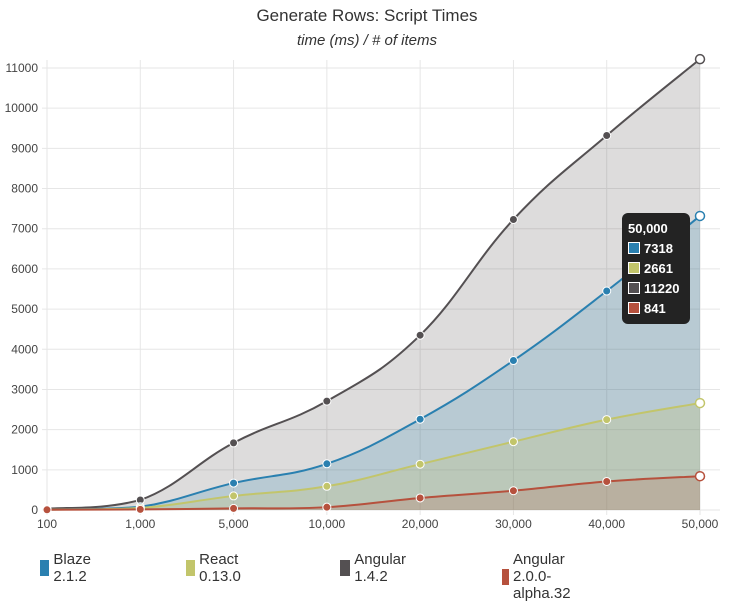 This screenshot has height=602, width=734. I want to click on tooltip-value: 841, so click(655, 308).